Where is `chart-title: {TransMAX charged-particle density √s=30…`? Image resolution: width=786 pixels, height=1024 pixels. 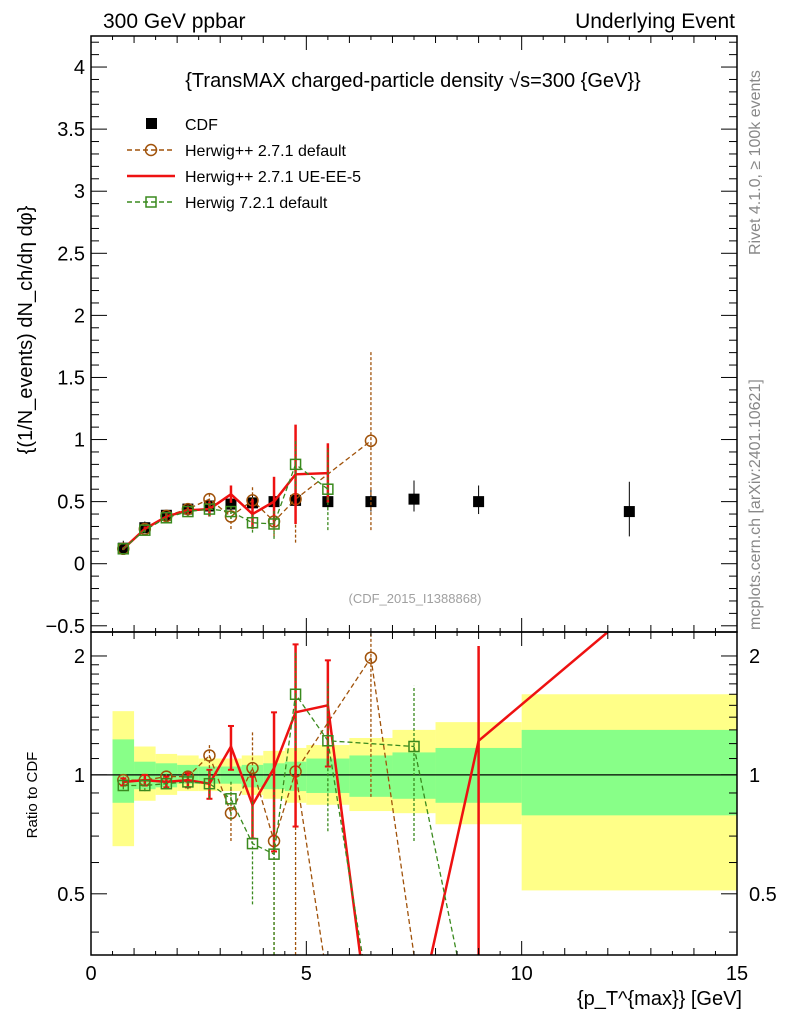 chart-title: {TransMAX charged-particle density √s=30… is located at coordinates (413, 81).